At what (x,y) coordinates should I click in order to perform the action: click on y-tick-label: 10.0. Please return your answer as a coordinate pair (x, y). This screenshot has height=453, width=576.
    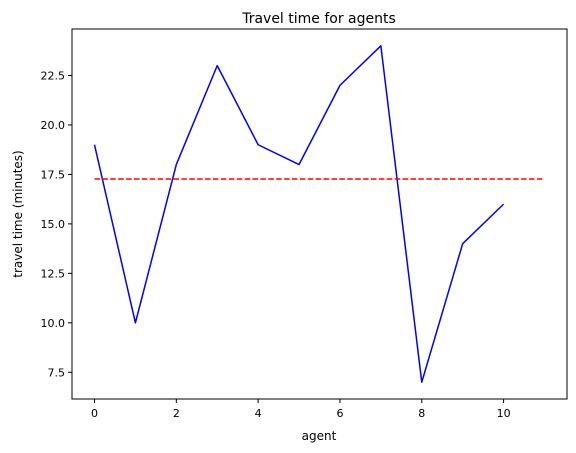
    Looking at the image, I should click on (53, 323).